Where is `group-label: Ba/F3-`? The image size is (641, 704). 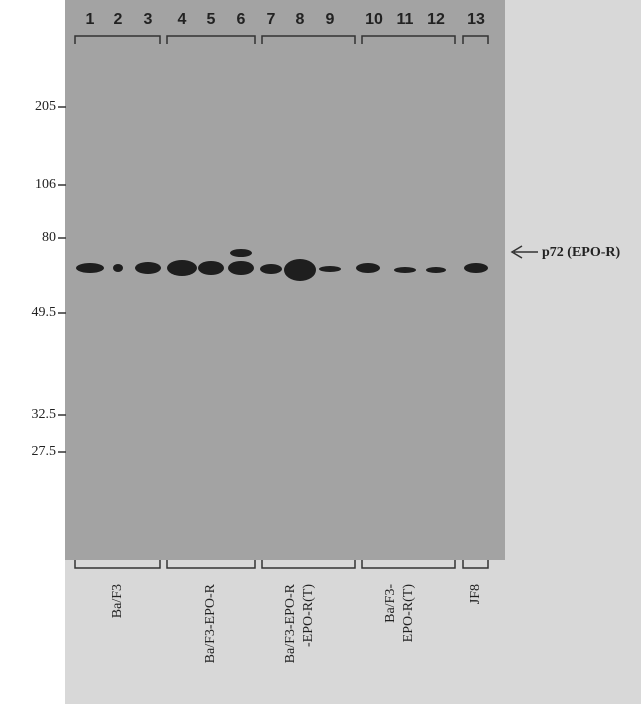 group-label: Ba/F3- is located at coordinates (390, 603).